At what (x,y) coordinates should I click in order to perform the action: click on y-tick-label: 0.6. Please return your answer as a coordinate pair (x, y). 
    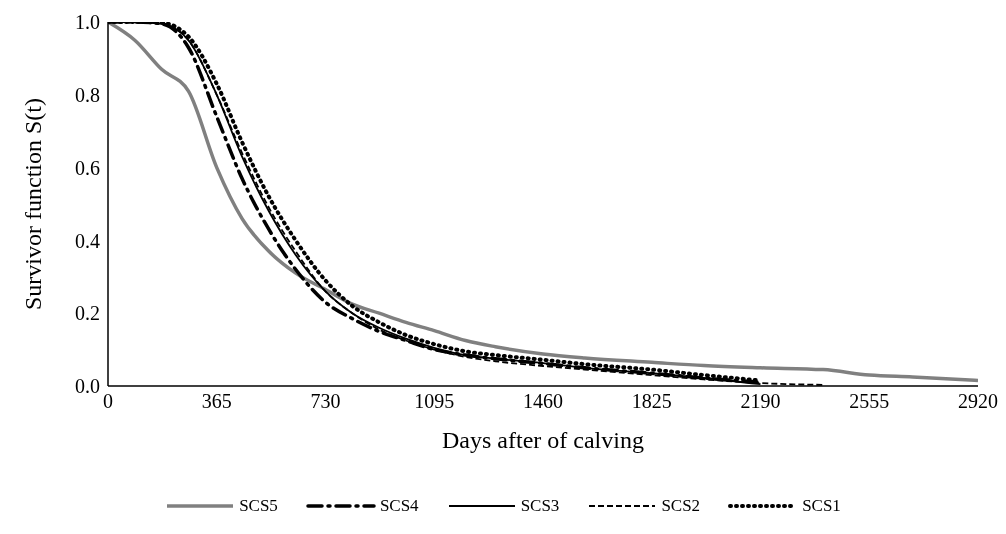
    Looking at the image, I should click on (87, 167).